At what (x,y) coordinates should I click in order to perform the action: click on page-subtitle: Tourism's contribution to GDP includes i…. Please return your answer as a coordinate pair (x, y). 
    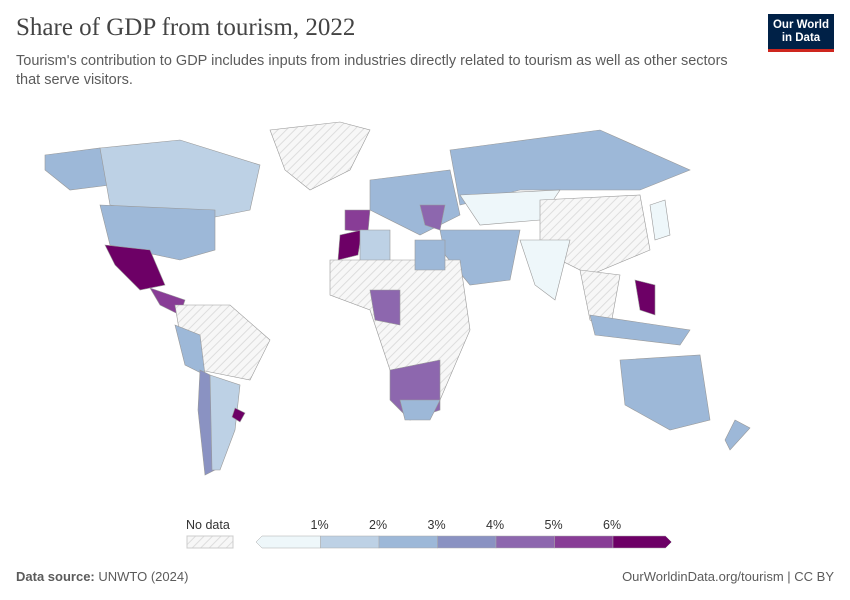
    Looking at the image, I should click on (372, 70).